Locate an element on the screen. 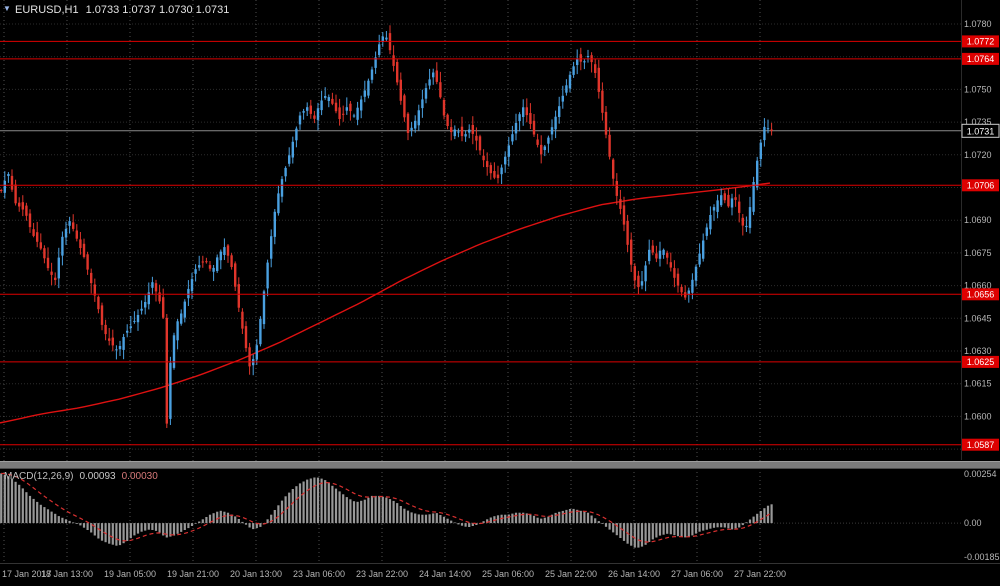 The image size is (1000, 586). macd-indicator-label: MACD(12,26,9) 0.00093 0.00030 is located at coordinates (81, 476).